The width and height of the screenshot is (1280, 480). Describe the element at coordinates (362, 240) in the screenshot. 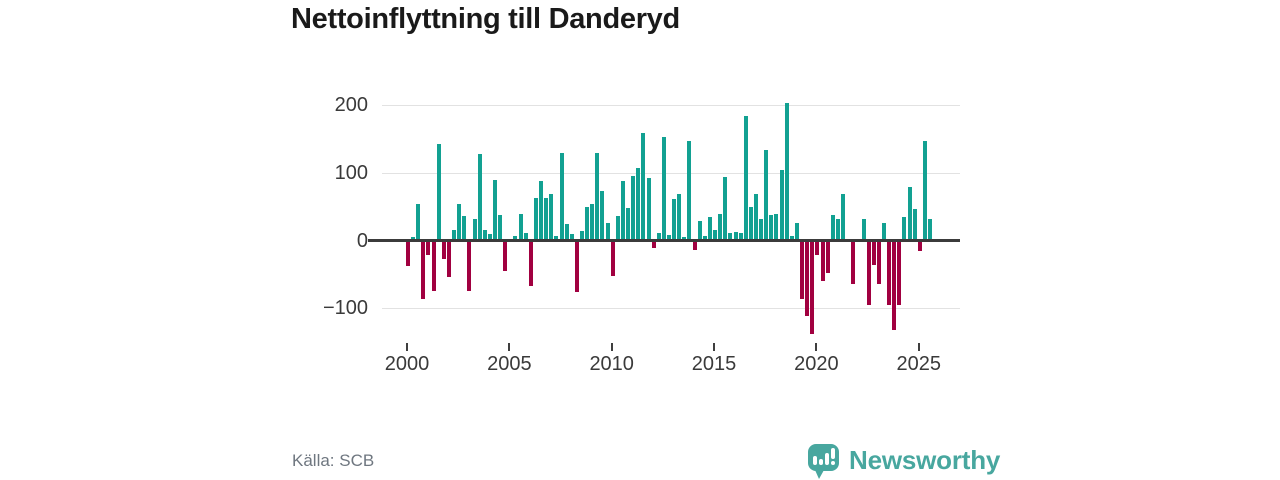

I see `y-axis-tick-label: 0` at that location.